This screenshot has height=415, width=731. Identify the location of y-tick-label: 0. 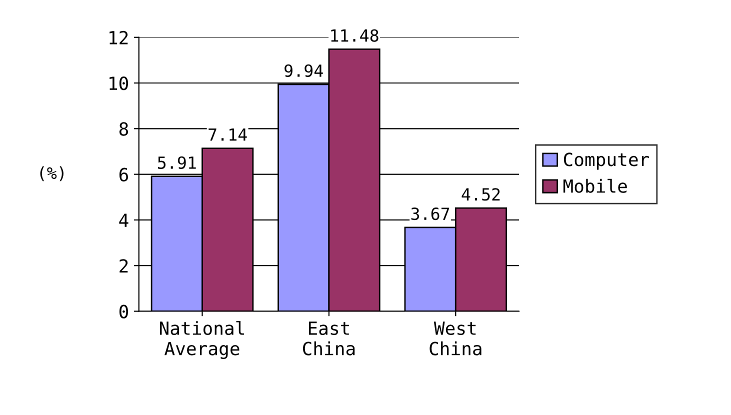
(123, 311).